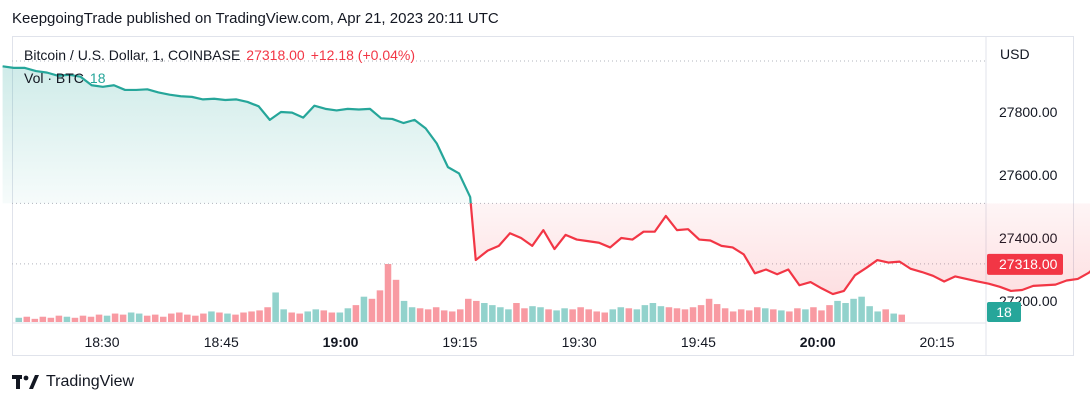 This screenshot has width=1090, height=407. Describe the element at coordinates (1004, 312) in the screenshot. I see `volume-badge` at that location.